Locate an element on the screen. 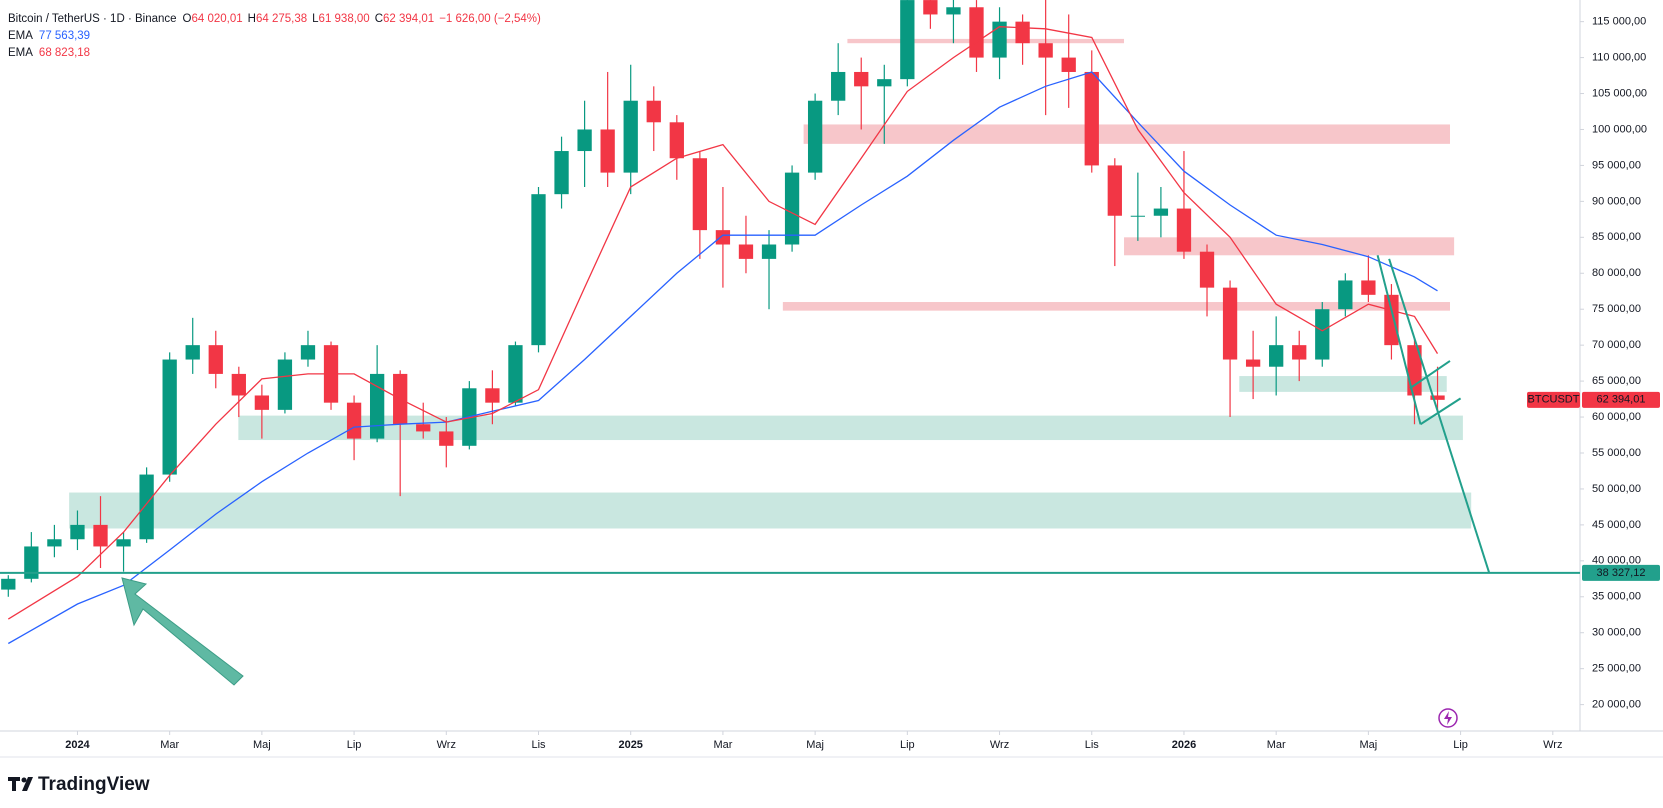 Image resolution: width=1663 pixels, height=808 pixels. x-tick-label: 2025 is located at coordinates (630, 745).